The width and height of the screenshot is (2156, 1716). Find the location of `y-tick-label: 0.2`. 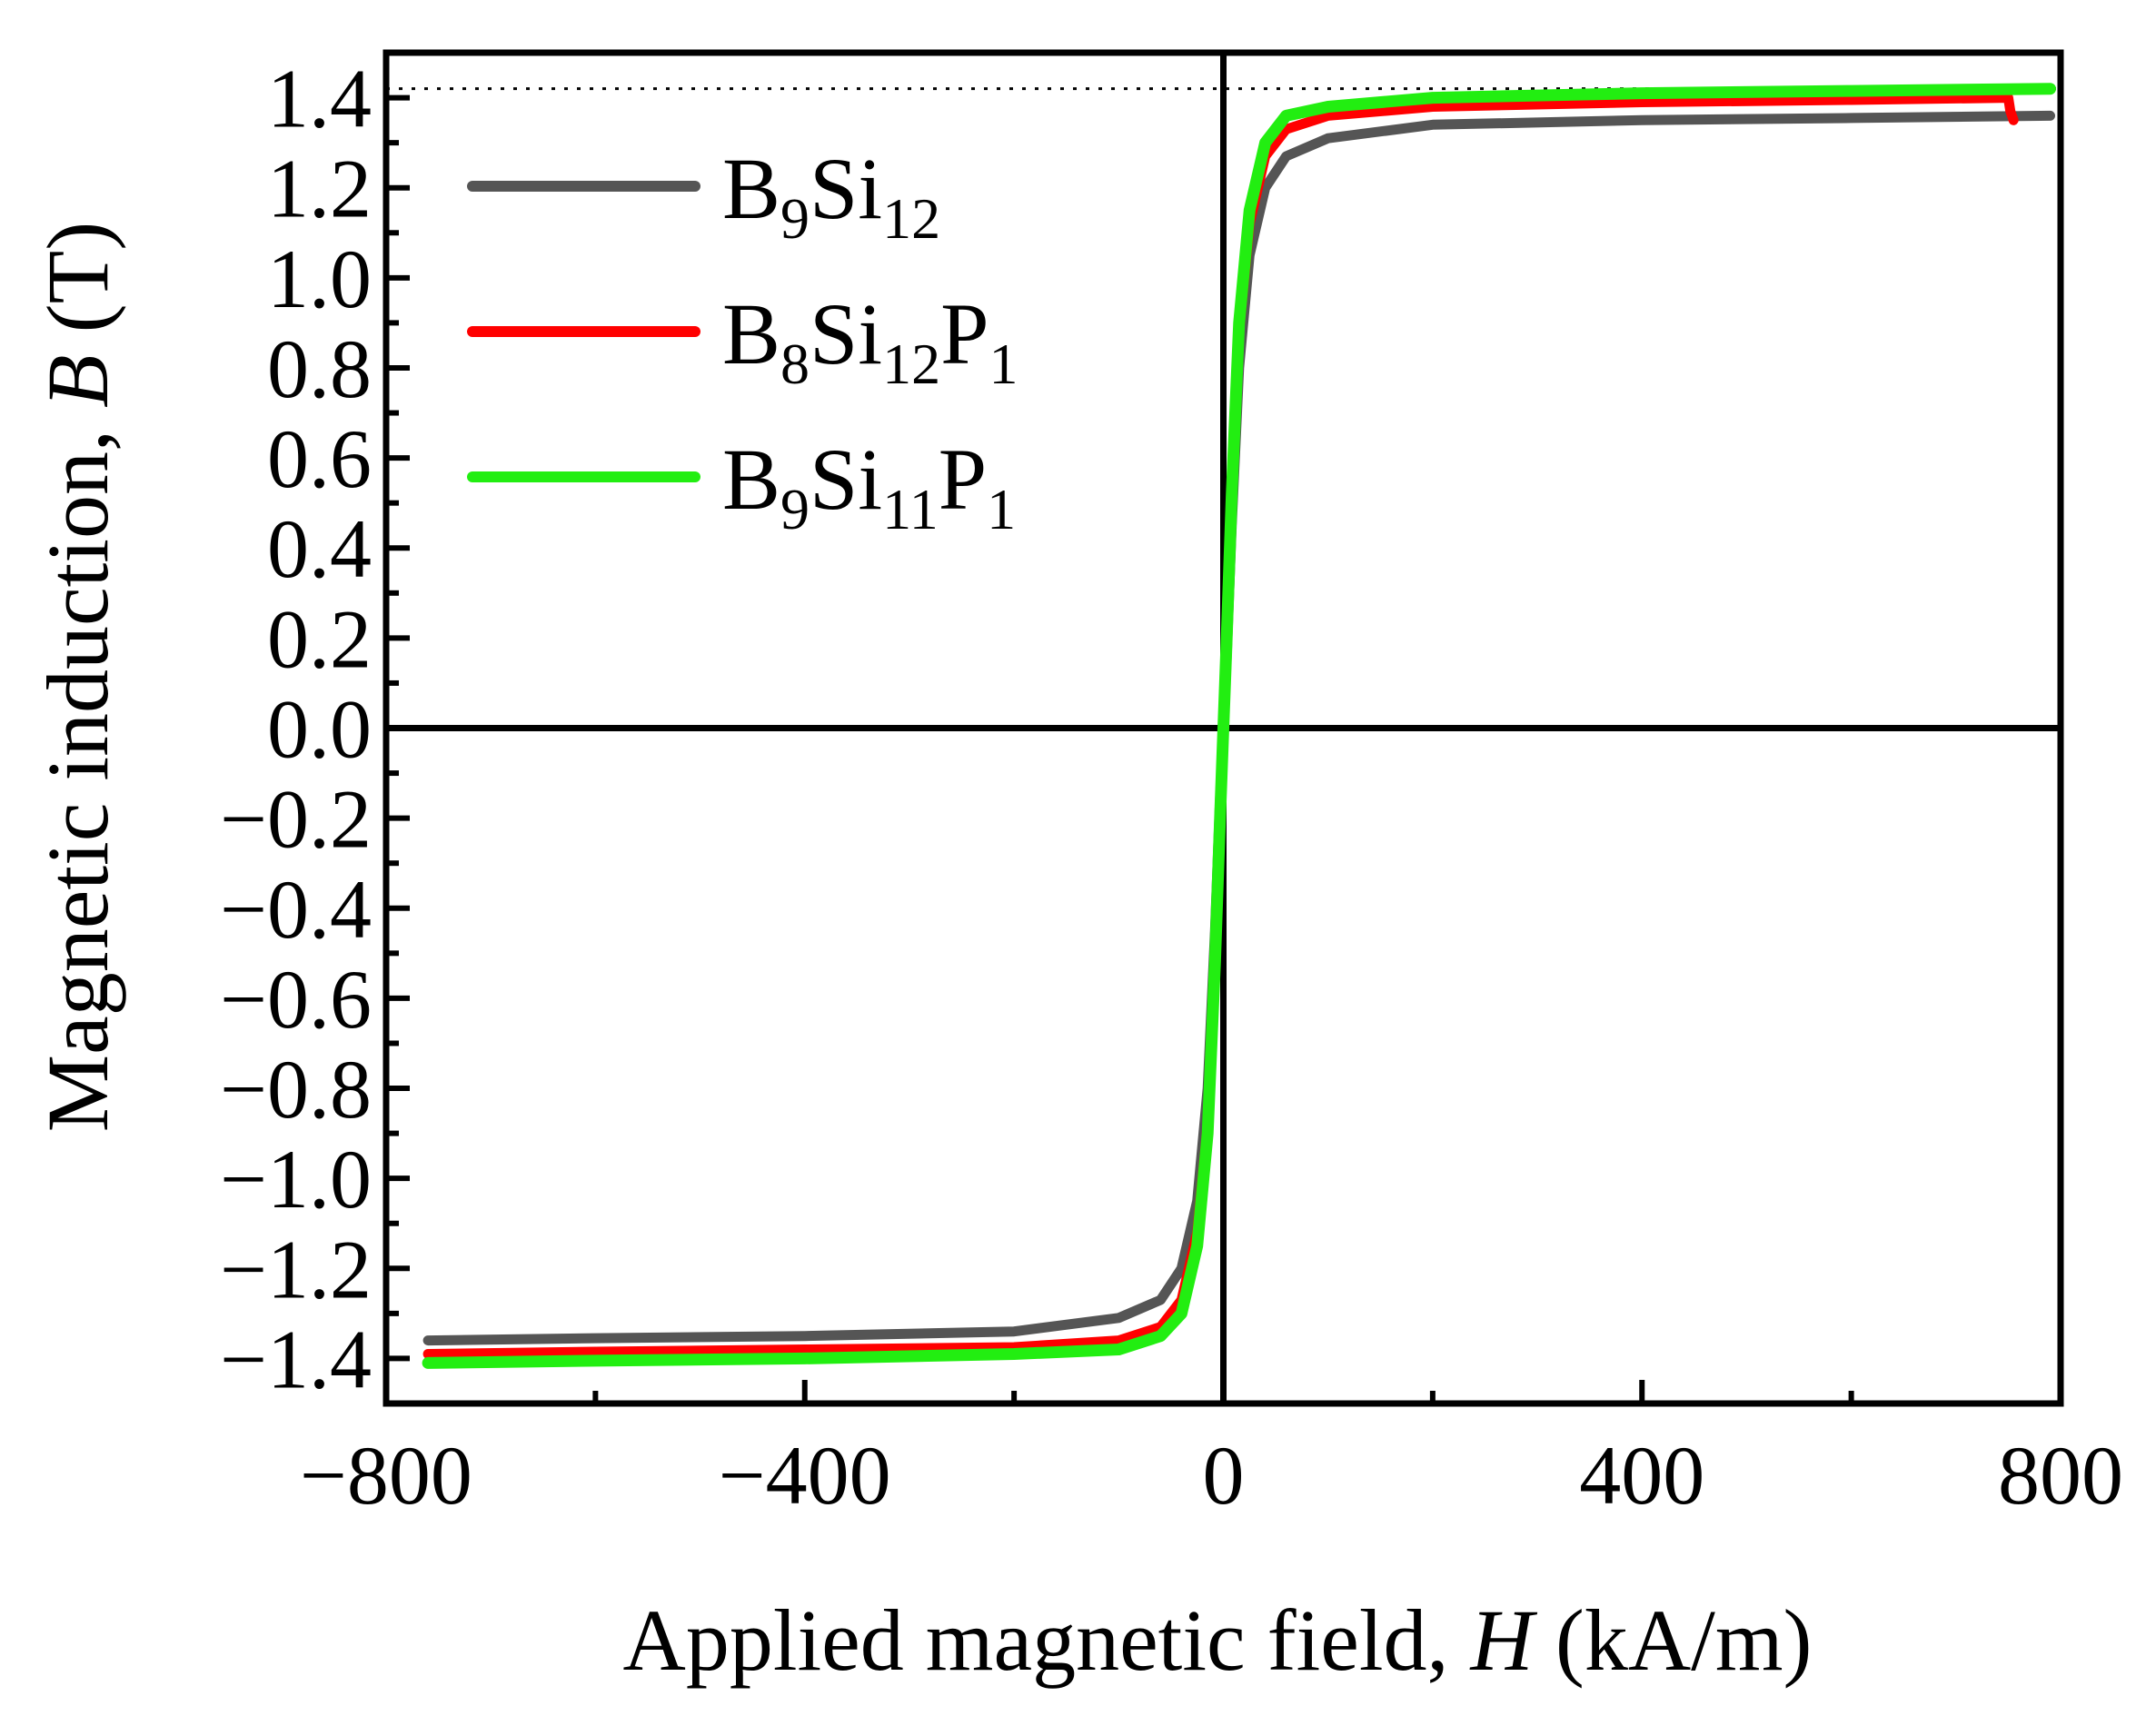

y-tick-label: 0.2 is located at coordinates (319, 638).